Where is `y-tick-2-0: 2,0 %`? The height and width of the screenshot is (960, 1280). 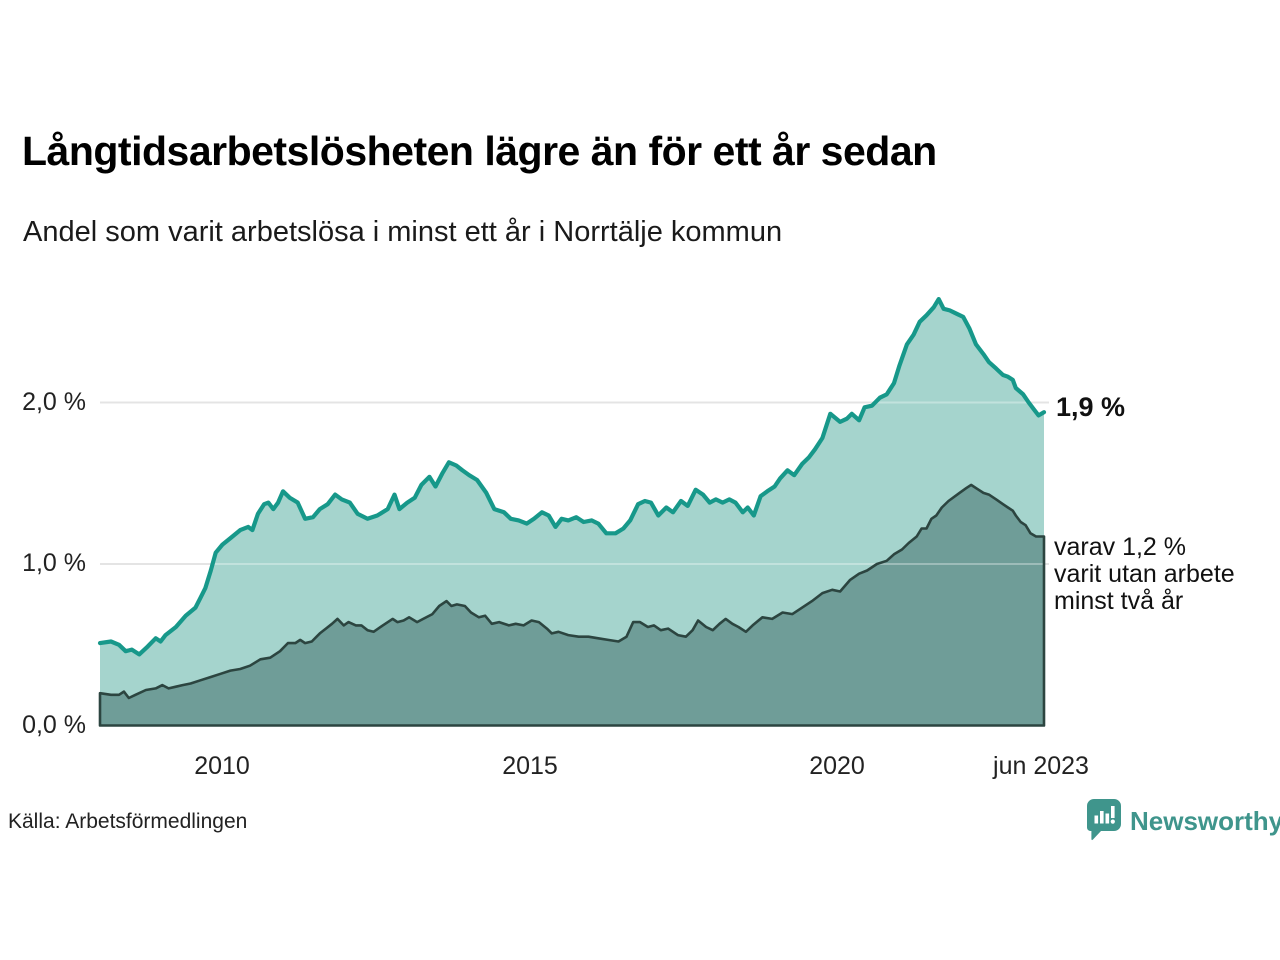
y-tick-2-0: 2,0 % is located at coordinates (54, 402).